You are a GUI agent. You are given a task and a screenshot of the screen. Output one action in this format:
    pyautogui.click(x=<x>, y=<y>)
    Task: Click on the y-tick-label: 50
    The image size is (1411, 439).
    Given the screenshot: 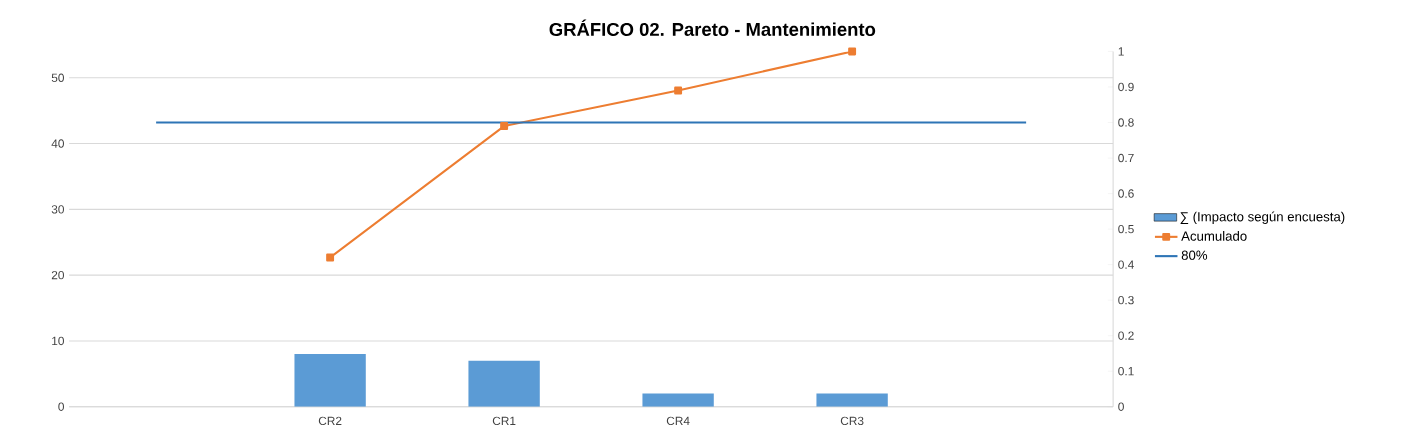 What is the action you would take?
    pyautogui.click(x=57, y=77)
    